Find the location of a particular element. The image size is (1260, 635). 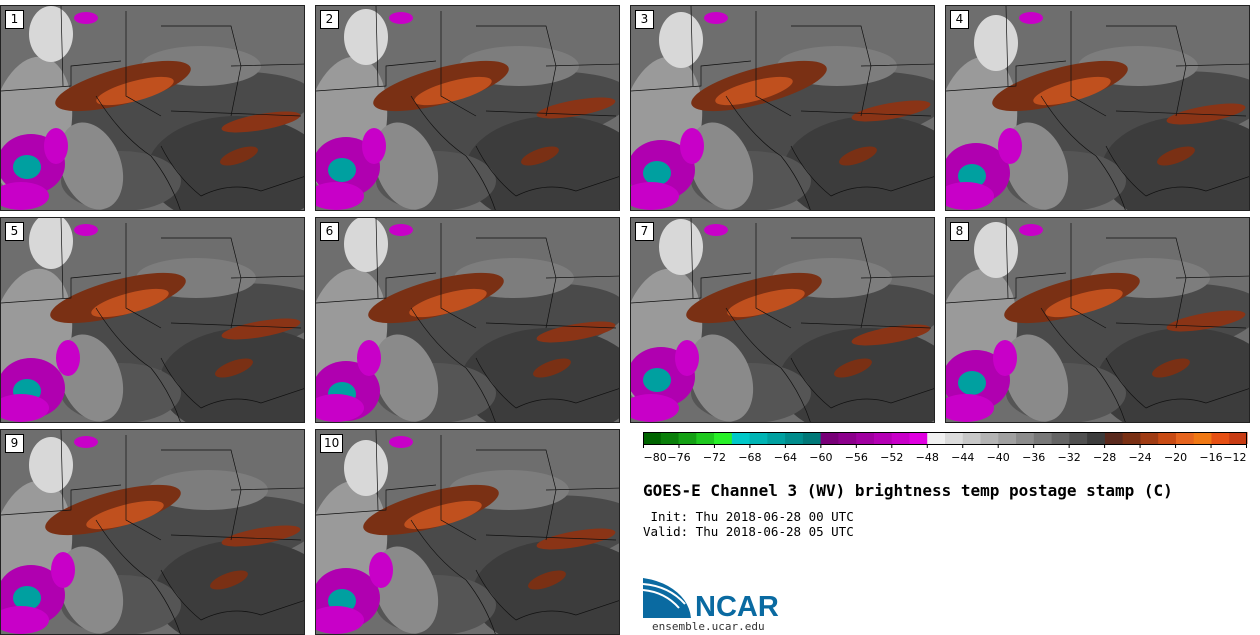

colorbar-tick-label: −20 is located at coordinates (1175, 457).